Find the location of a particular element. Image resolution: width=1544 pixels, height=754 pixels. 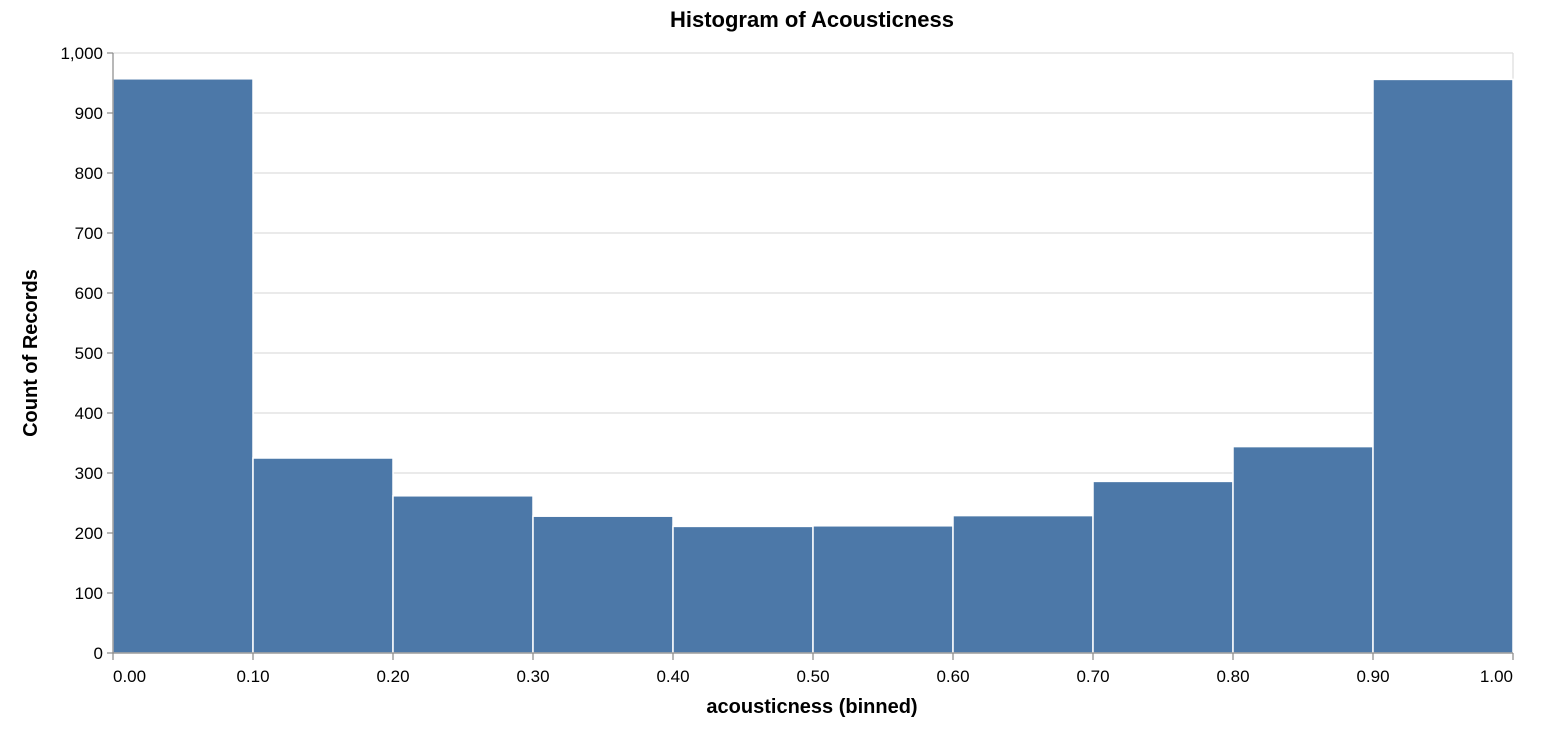

x-tick-label: 1.00 is located at coordinates (1496, 676).